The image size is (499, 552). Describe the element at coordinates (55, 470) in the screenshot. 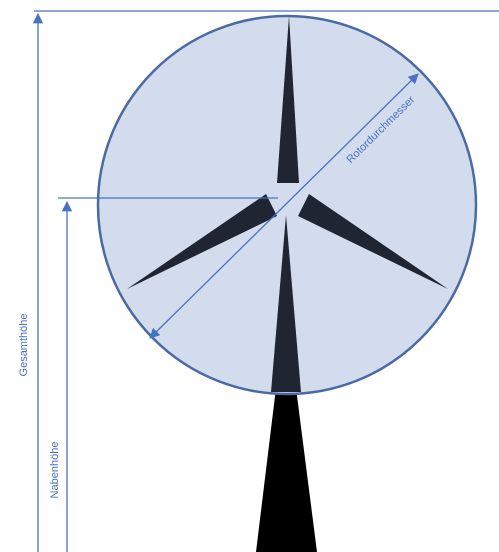

I see `hub-height-label: Nabenhöhe` at that location.